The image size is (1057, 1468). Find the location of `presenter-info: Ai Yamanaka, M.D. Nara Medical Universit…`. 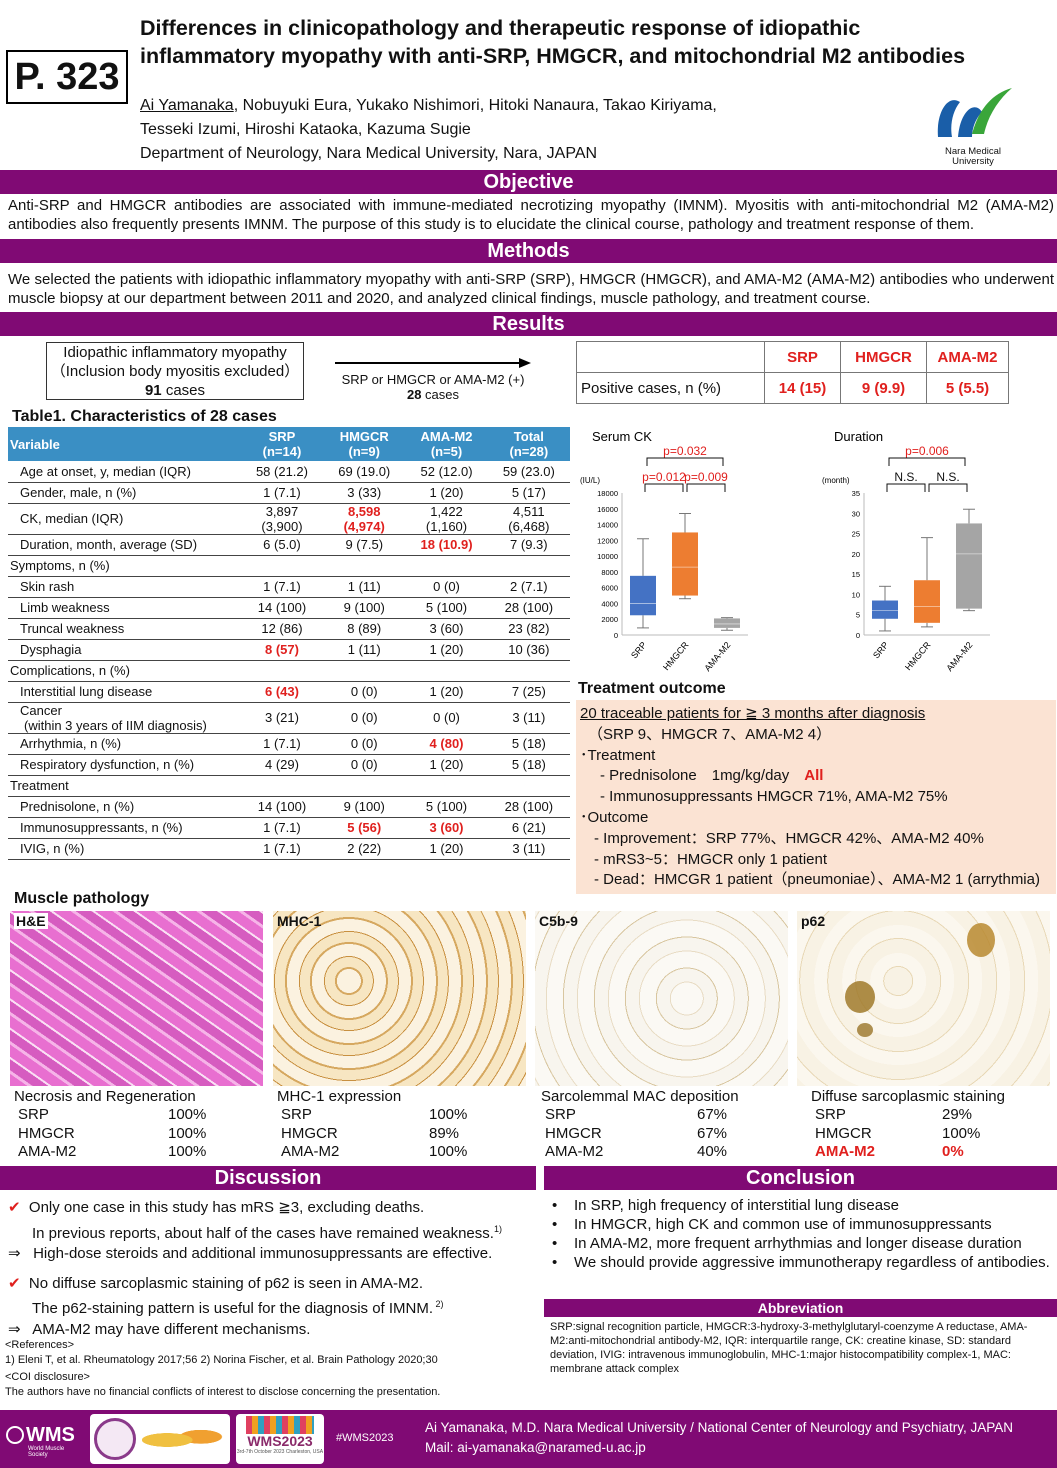

presenter-info: Ai Yamanaka, M.D. Nara Medical Universit… is located at coordinates (719, 1437).